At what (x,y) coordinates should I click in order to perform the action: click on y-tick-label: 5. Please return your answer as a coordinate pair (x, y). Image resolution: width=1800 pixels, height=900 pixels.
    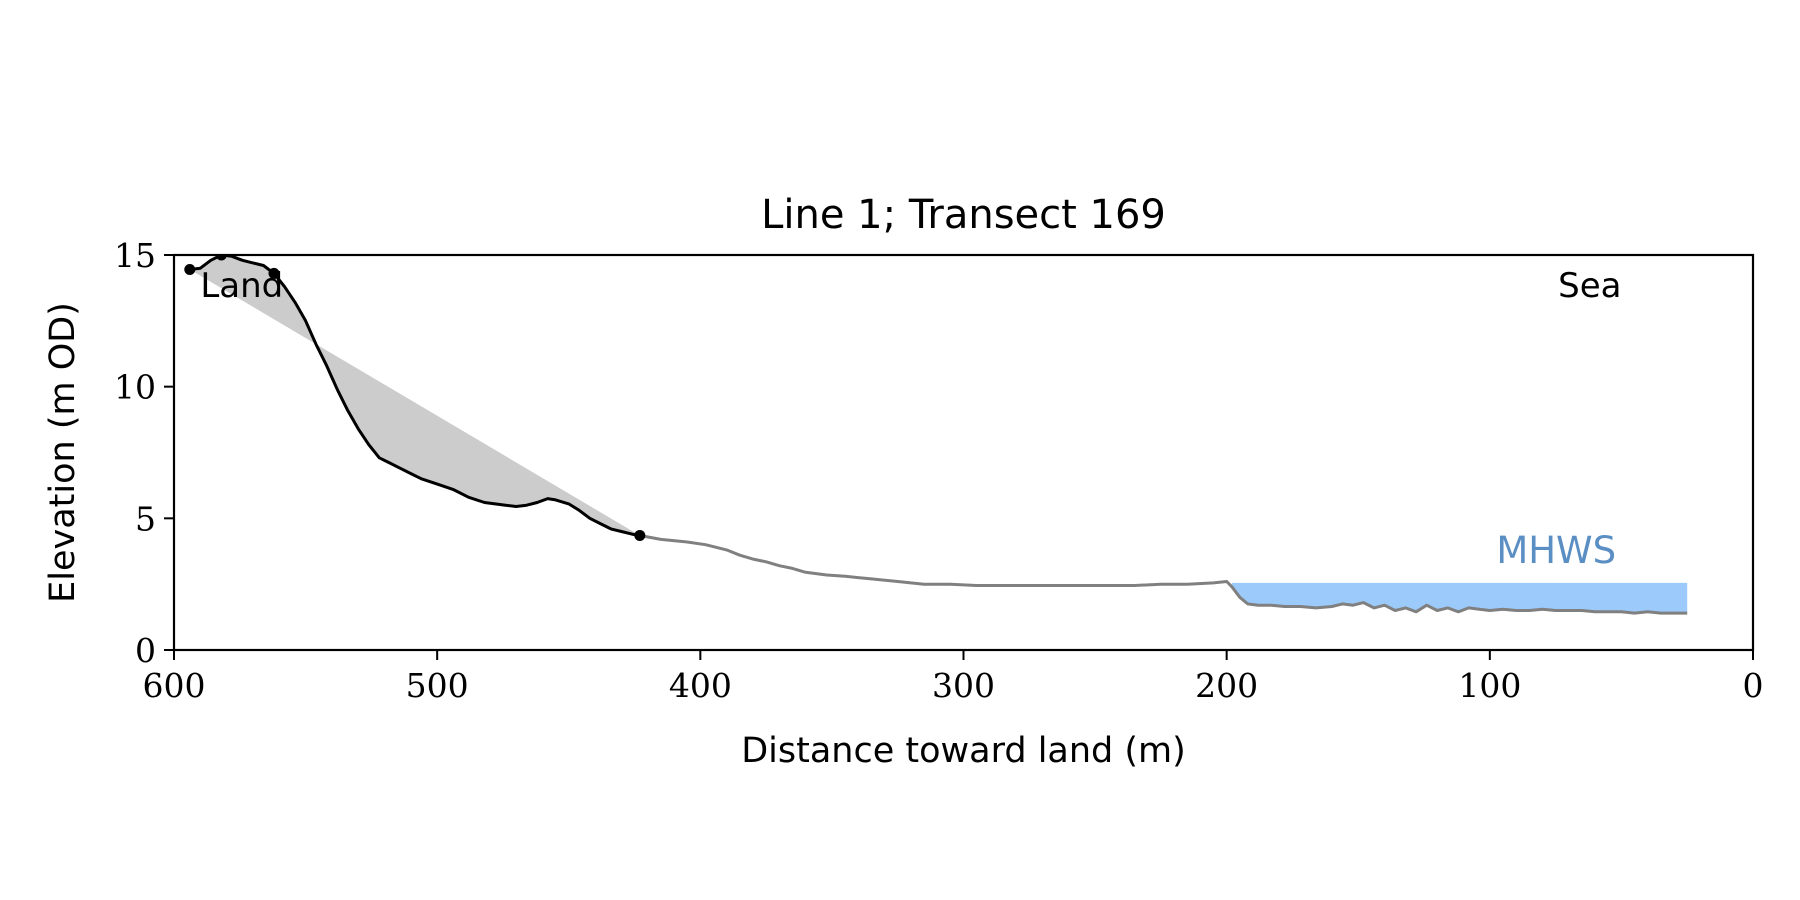
    Looking at the image, I should click on (145, 518).